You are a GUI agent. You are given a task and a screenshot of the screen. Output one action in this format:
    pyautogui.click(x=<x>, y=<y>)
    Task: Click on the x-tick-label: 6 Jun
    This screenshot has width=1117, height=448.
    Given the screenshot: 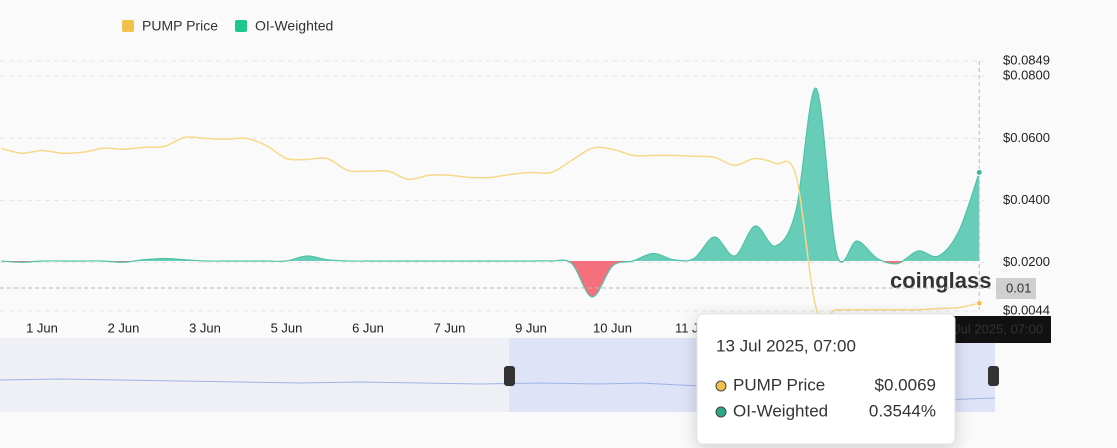 What is the action you would take?
    pyautogui.click(x=368, y=327)
    